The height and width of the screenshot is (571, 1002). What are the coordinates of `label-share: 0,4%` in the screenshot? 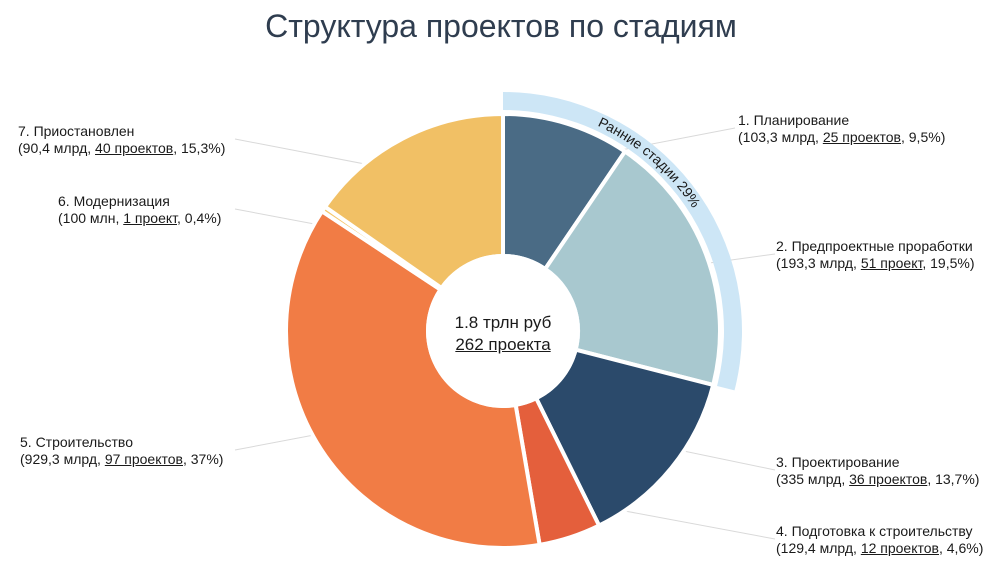 It's located at (200, 218).